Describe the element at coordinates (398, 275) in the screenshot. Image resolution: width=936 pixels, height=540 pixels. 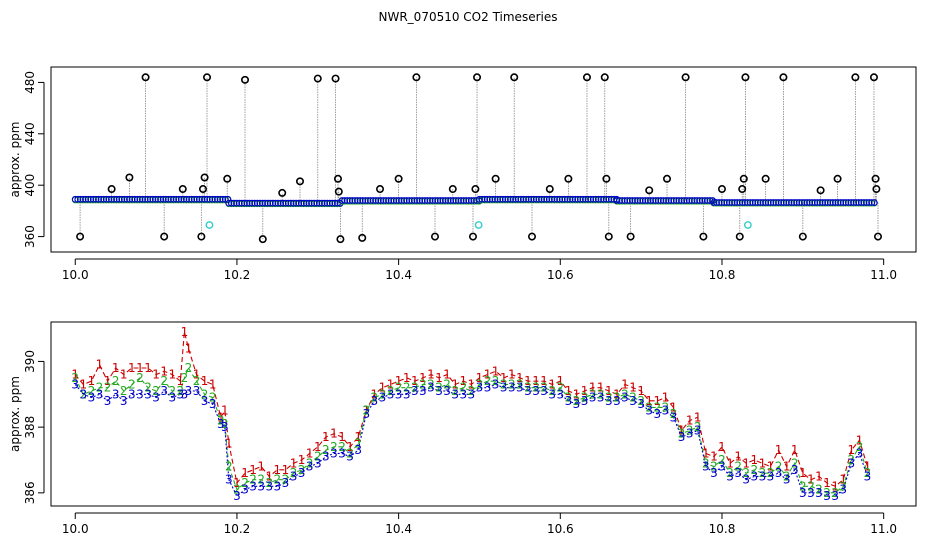
I see `x-tick-label: 10.4` at that location.